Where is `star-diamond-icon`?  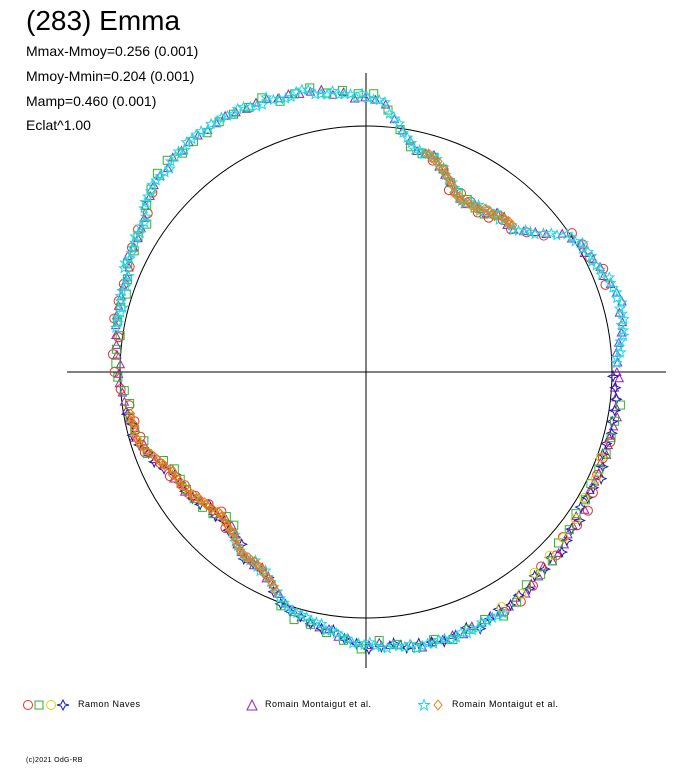
star-diamond-icon is located at coordinates (430, 704).